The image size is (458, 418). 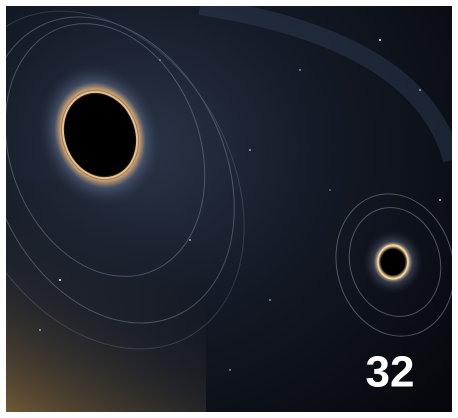 I want to click on number-badge: 32, so click(x=390, y=372).